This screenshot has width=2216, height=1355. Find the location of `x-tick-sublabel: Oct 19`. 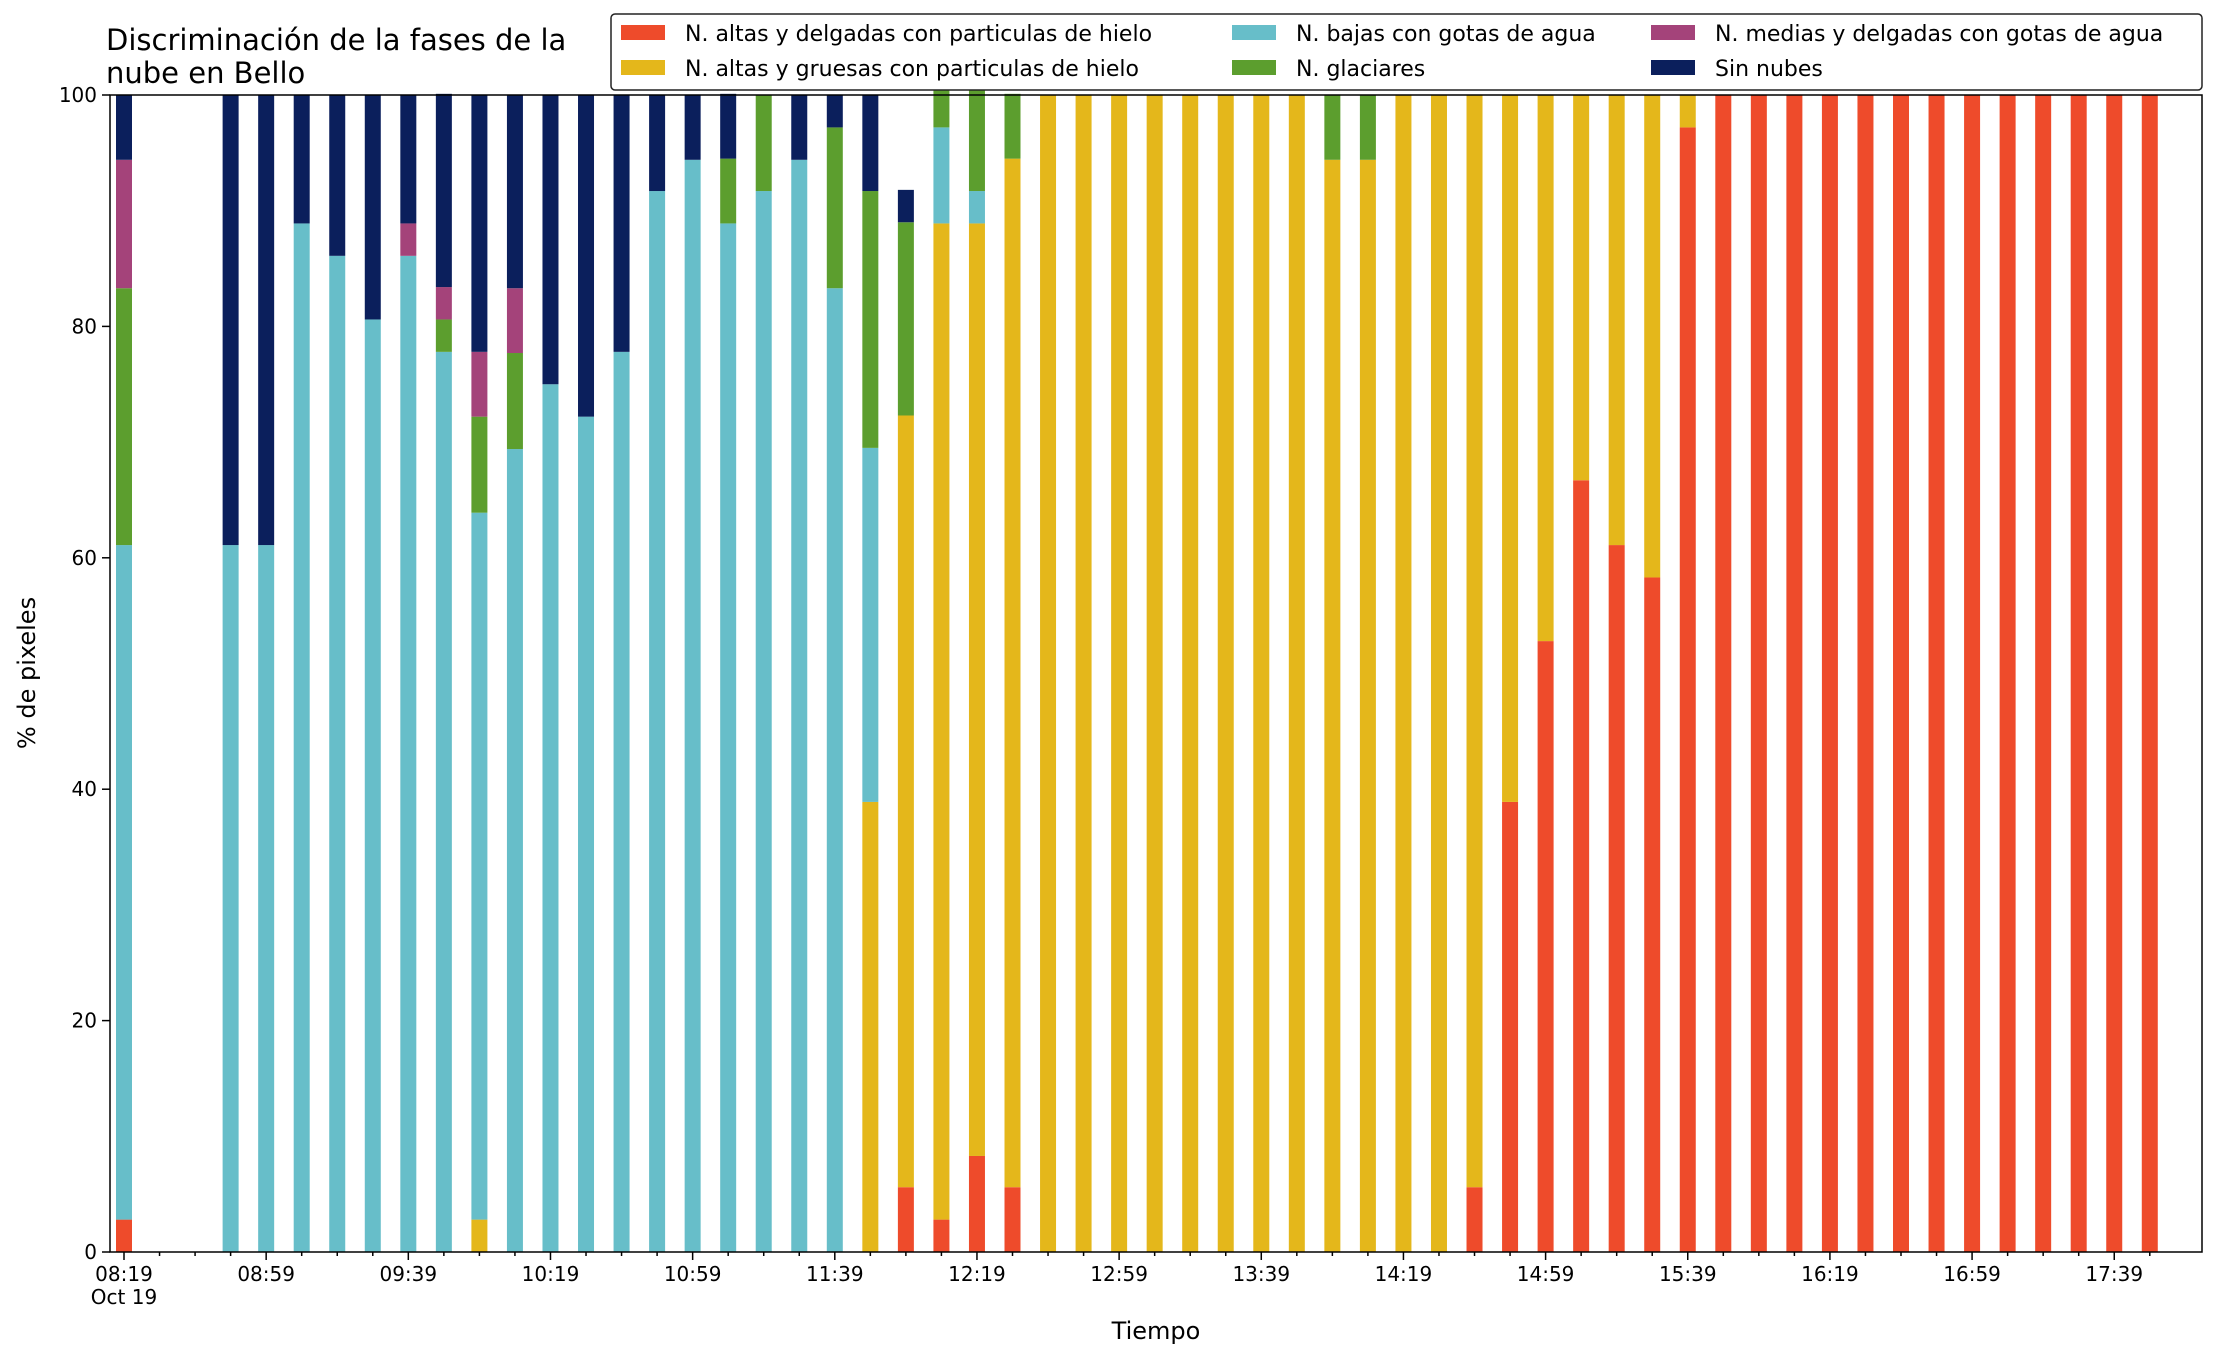

x-tick-sublabel: Oct 19 is located at coordinates (124, 1297).